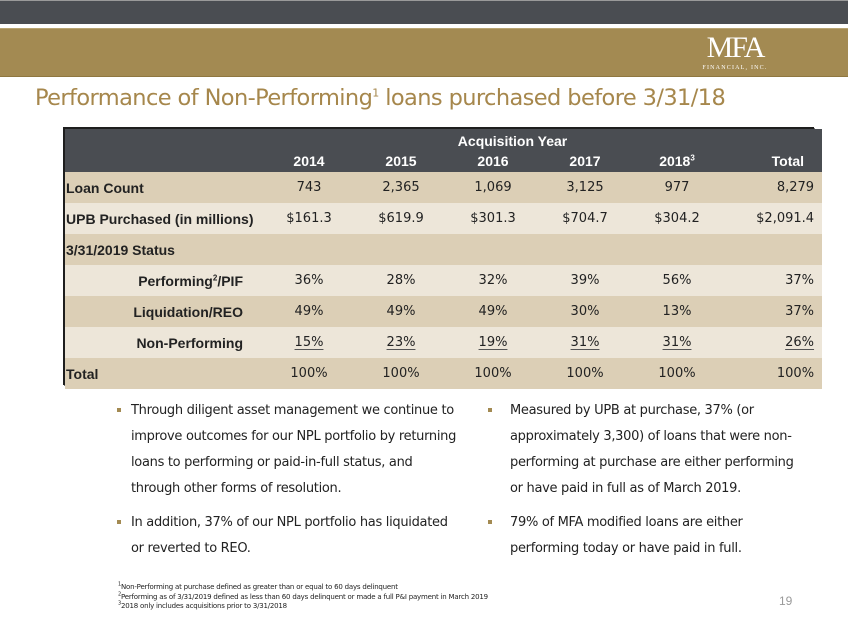 The width and height of the screenshot is (848, 635). I want to click on table-cell: $619.9, so click(401, 218).